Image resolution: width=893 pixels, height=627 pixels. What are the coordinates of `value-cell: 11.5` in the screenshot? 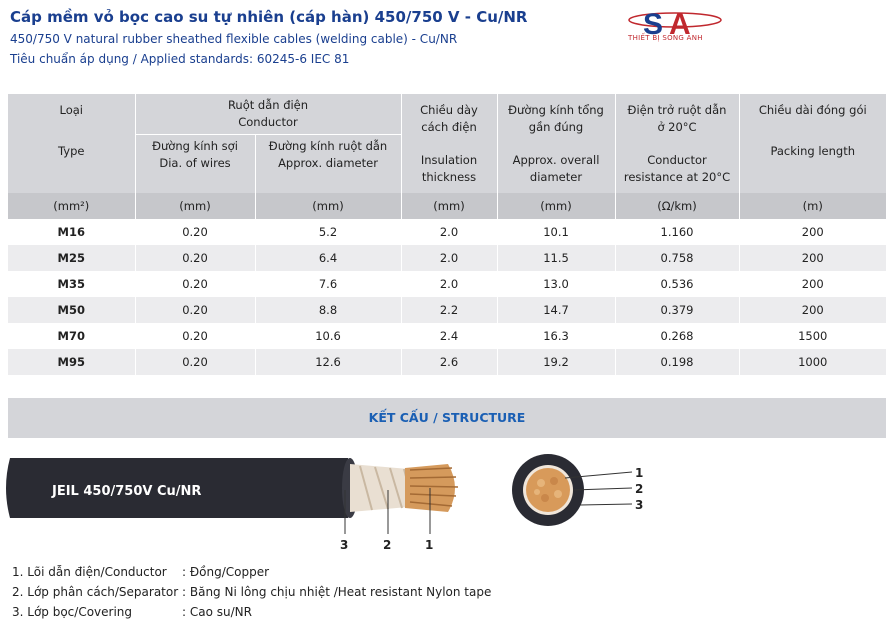 It's located at (555, 258).